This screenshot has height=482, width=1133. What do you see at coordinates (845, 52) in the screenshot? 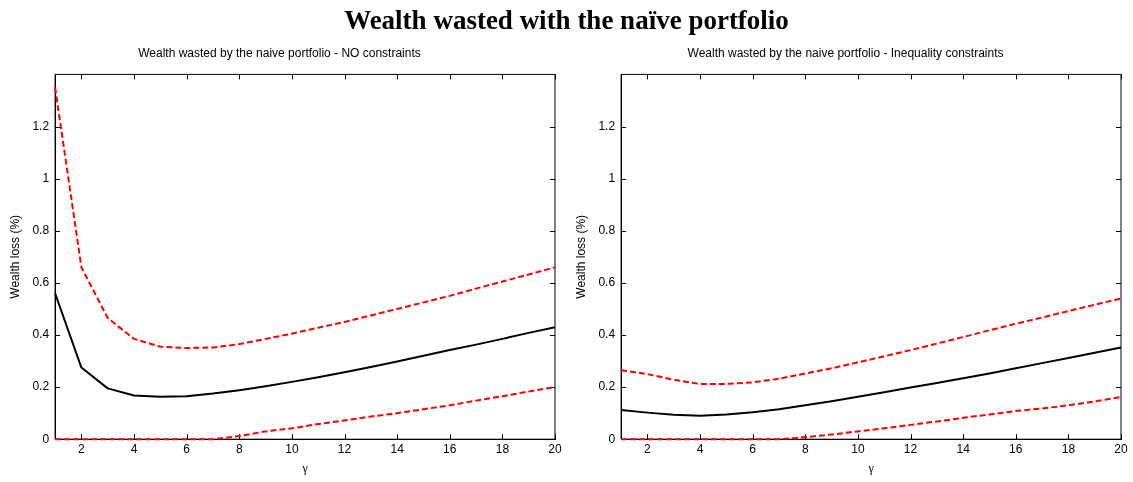
I see `chart-title: Wealth wasted by the naive portfolio - Inequality constraints` at bounding box center [845, 52].